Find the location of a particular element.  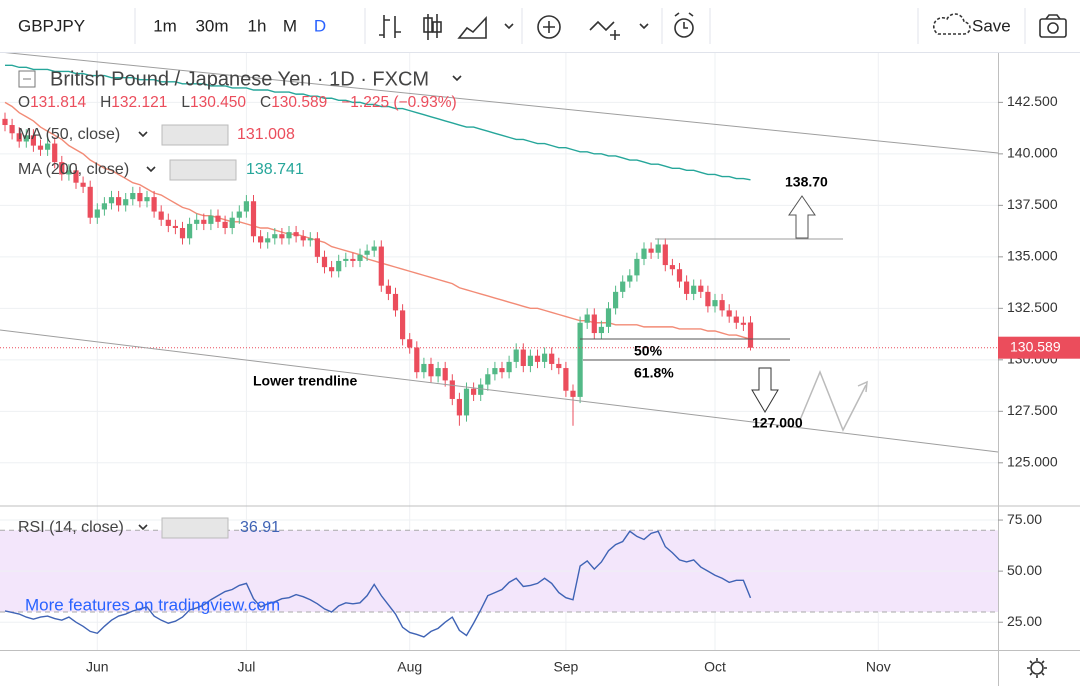

series-name: MA (50, close) is located at coordinates (69, 134).